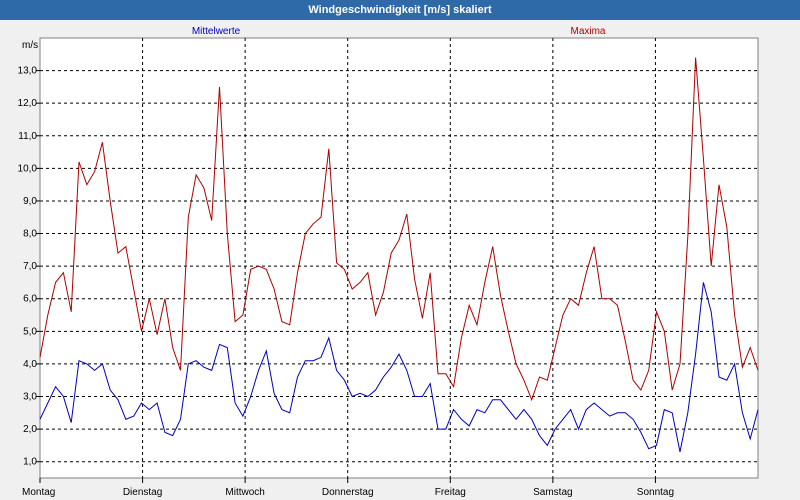  Describe the element at coordinates (30, 331) in the screenshot. I see `y-tick-label: 5,0` at that location.